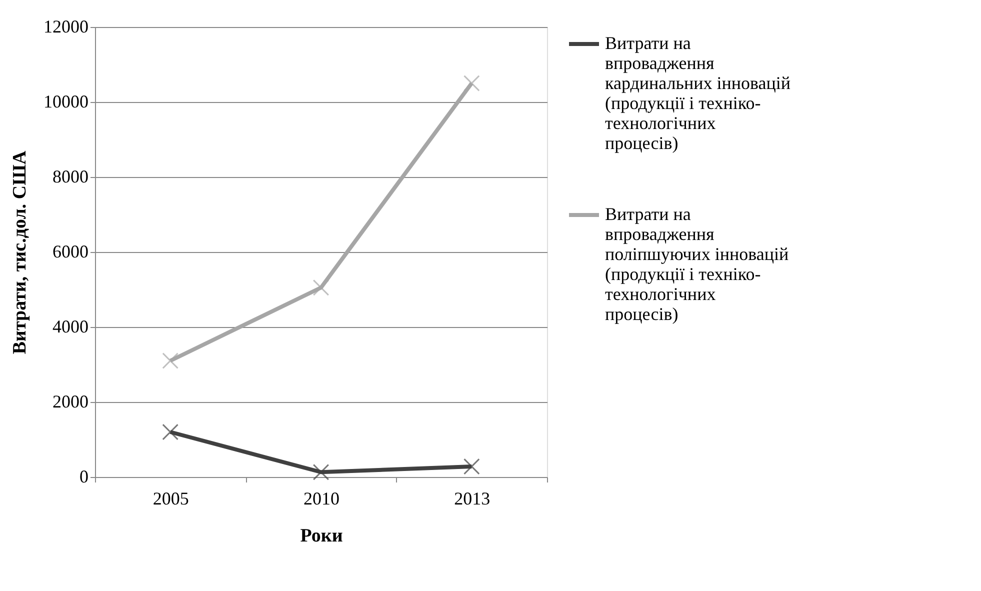 The height and width of the screenshot is (591, 981). Describe the element at coordinates (472, 498) in the screenshot. I see `x-tick-label: 2013` at that location.